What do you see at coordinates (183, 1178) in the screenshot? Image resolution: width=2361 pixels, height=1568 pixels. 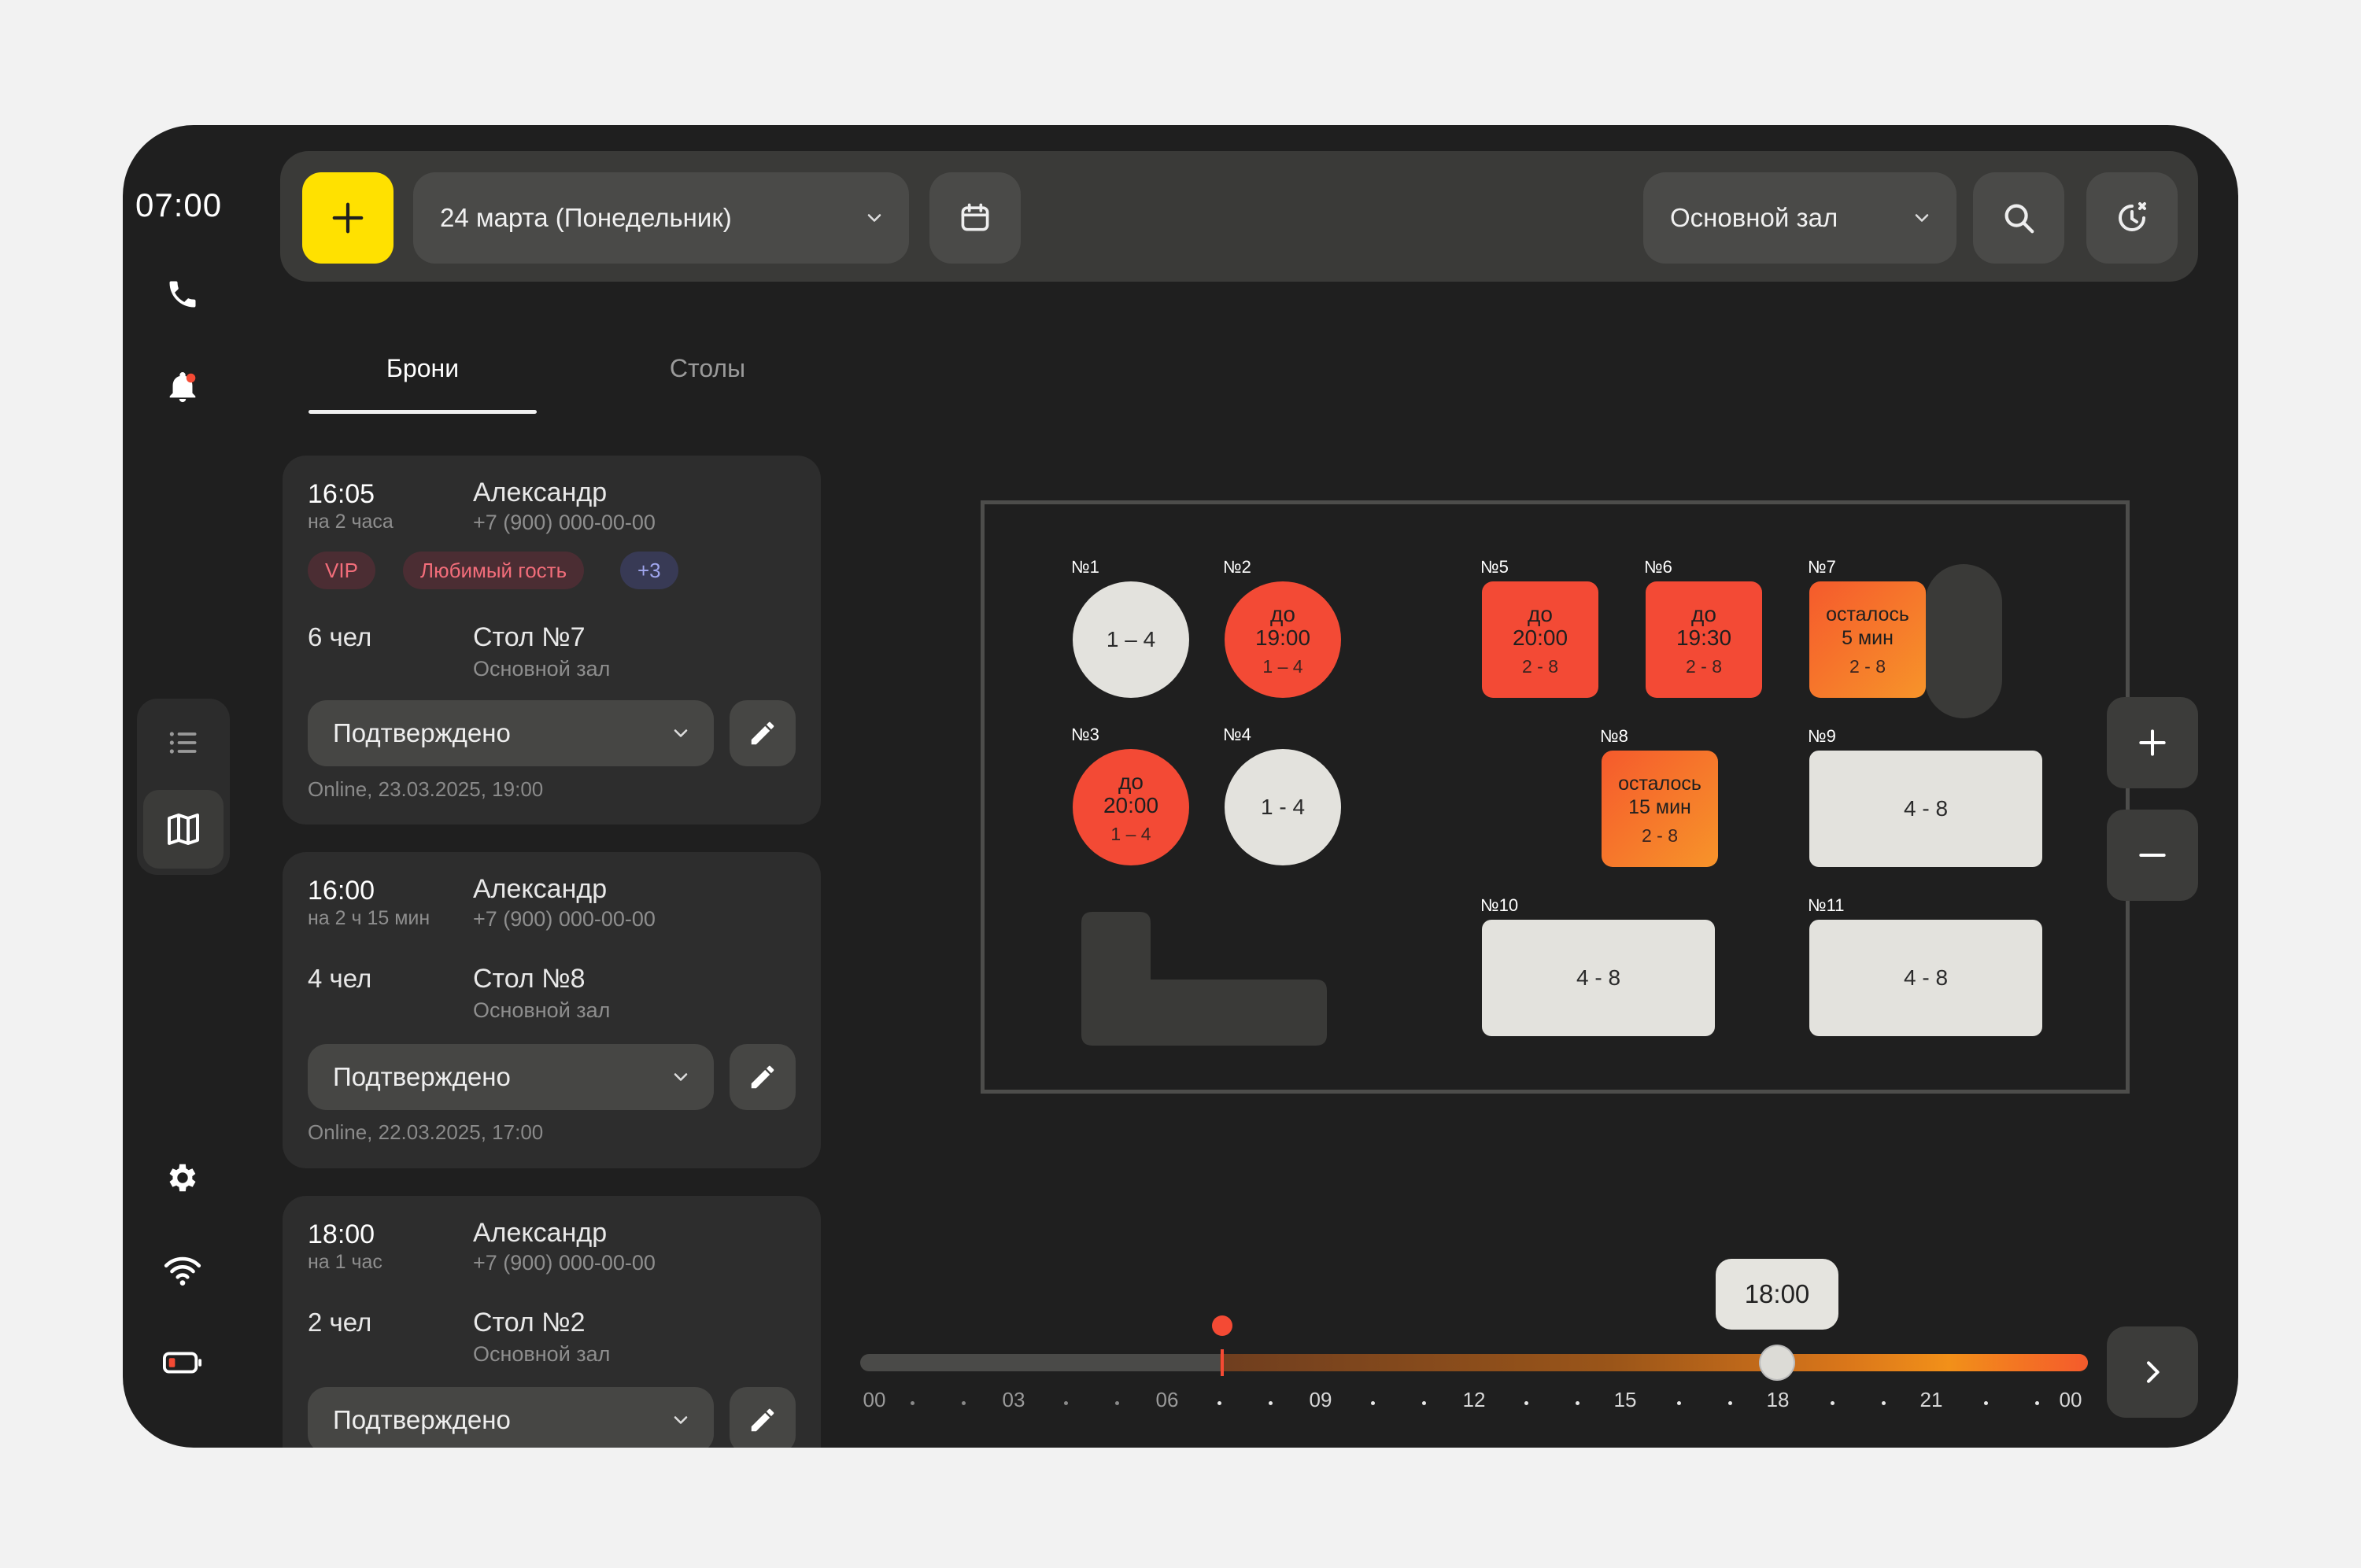 I see `settings-icon` at bounding box center [183, 1178].